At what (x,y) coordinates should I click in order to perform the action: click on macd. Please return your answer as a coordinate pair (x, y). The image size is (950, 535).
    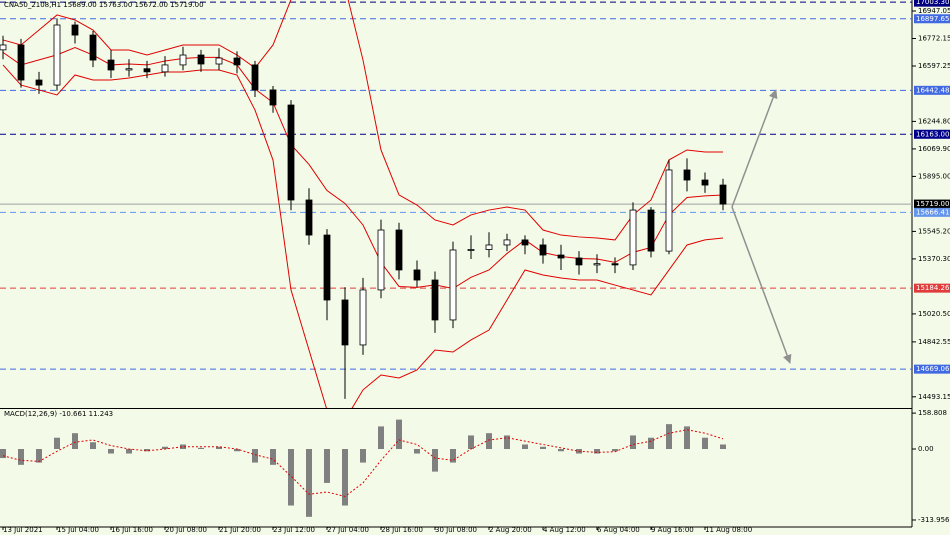
    Looking at the image, I should click on (363, 468).